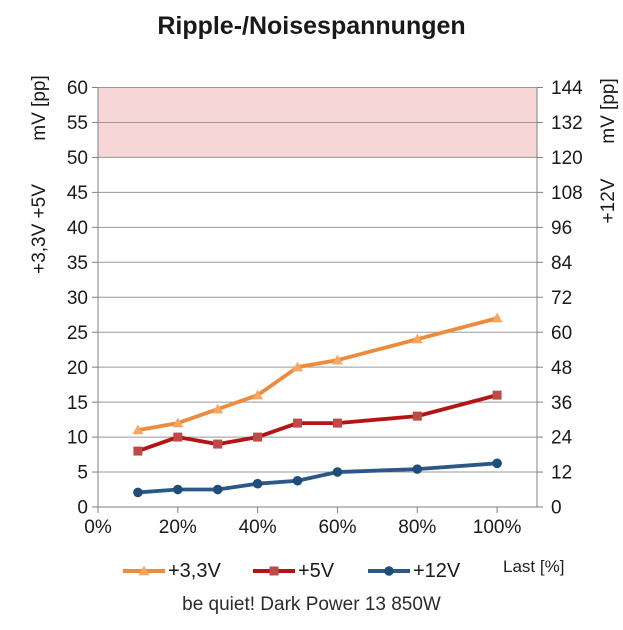 Image resolution: width=623 pixels, height=630 pixels. I want to click on right-axis-tick-label: 60, so click(561, 333).